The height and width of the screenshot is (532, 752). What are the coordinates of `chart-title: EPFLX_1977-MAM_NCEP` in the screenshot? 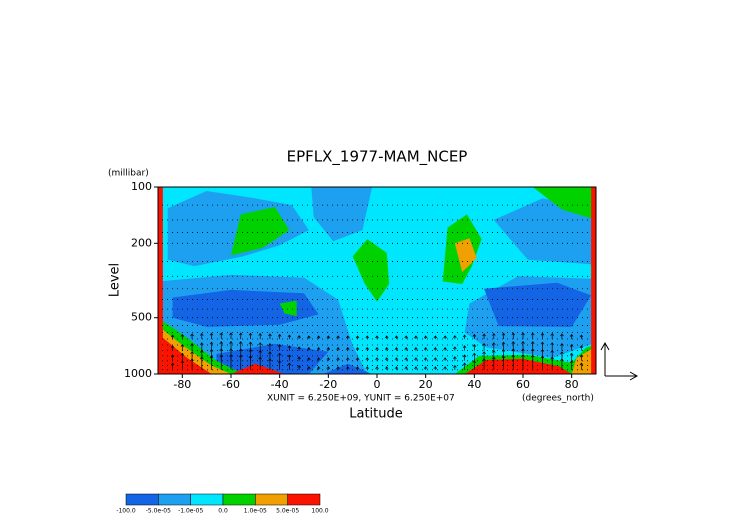 It's located at (377, 157).